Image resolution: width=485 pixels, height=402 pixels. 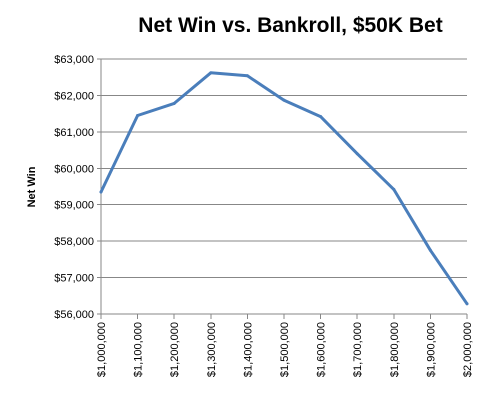 I want to click on y-tick-label: $57,000, so click(x=74, y=279).